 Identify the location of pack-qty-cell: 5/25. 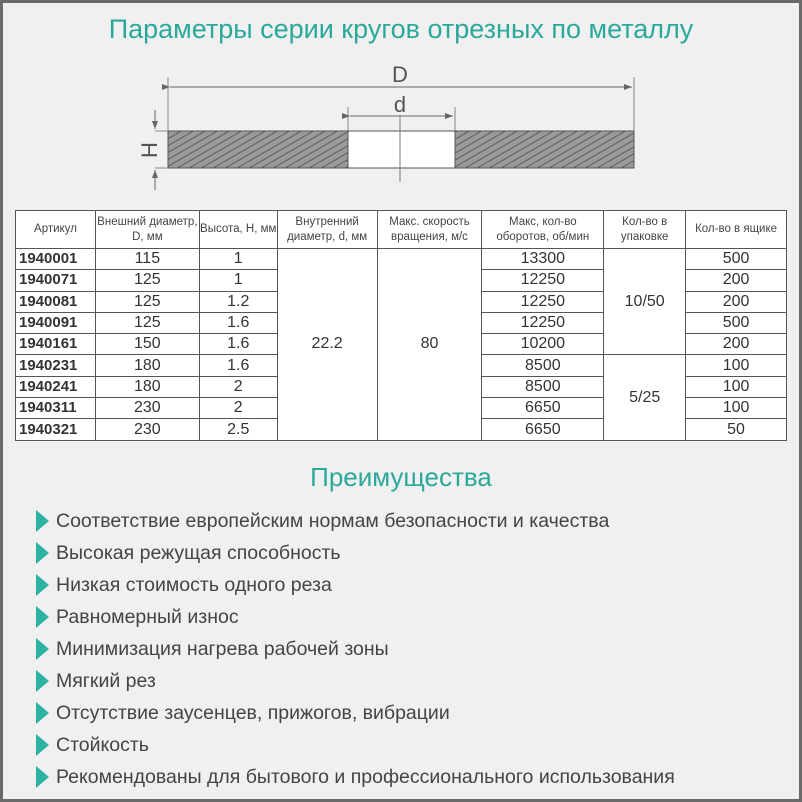
(645, 397).